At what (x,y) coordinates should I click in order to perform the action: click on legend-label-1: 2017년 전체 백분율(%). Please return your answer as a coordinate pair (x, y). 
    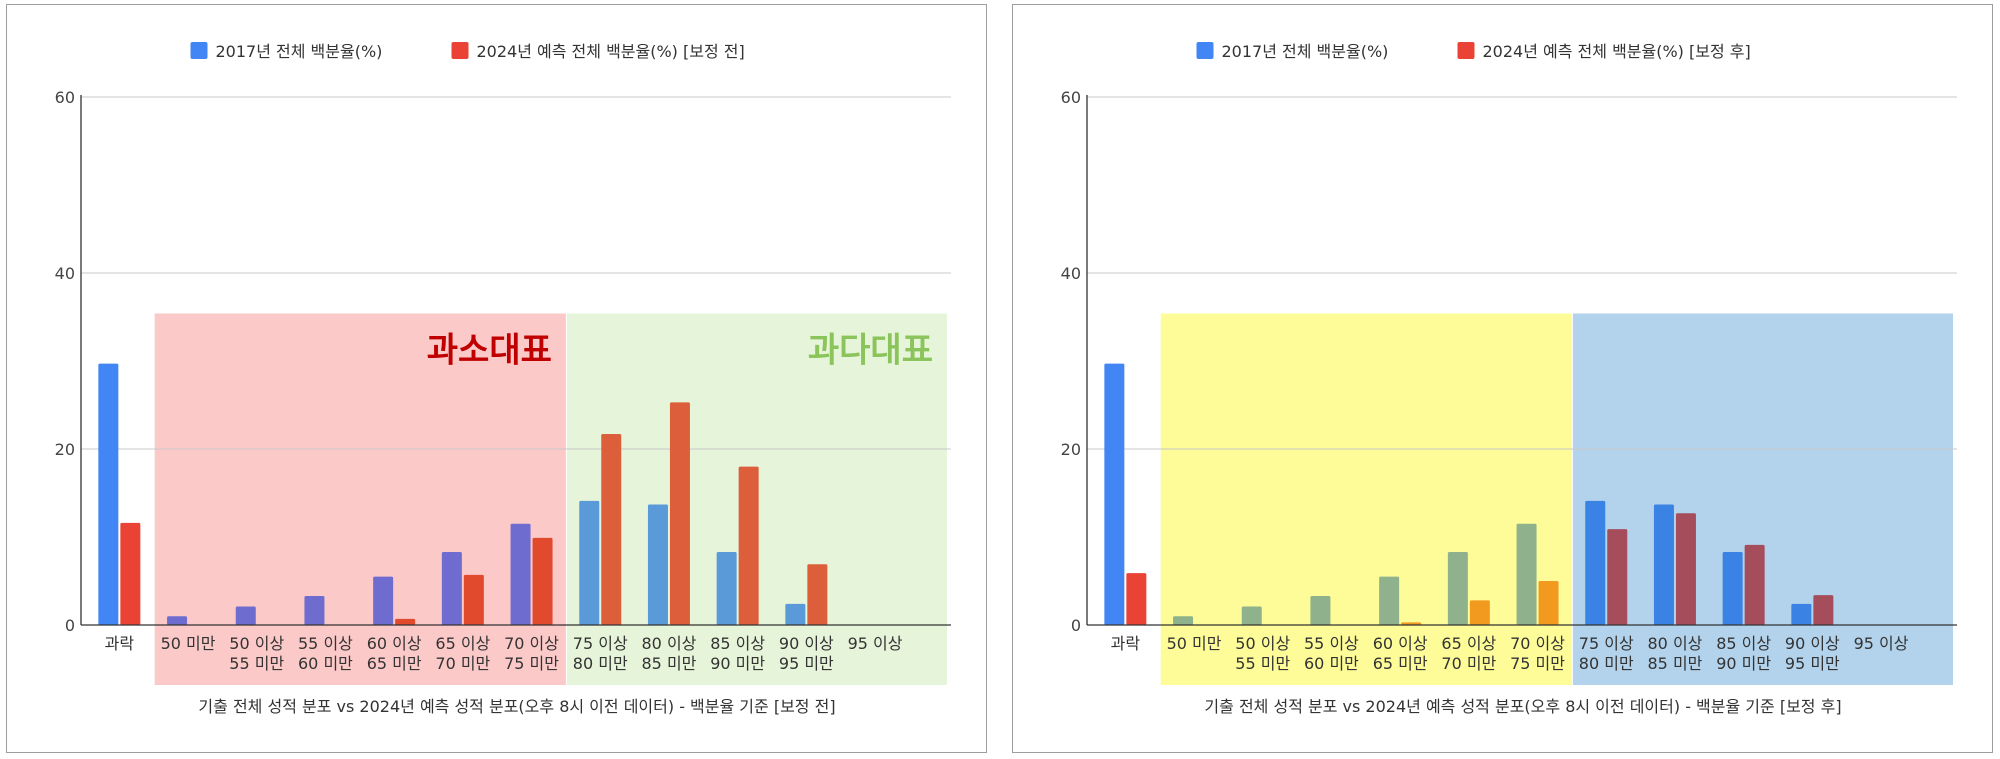
    Looking at the image, I should click on (1305, 51).